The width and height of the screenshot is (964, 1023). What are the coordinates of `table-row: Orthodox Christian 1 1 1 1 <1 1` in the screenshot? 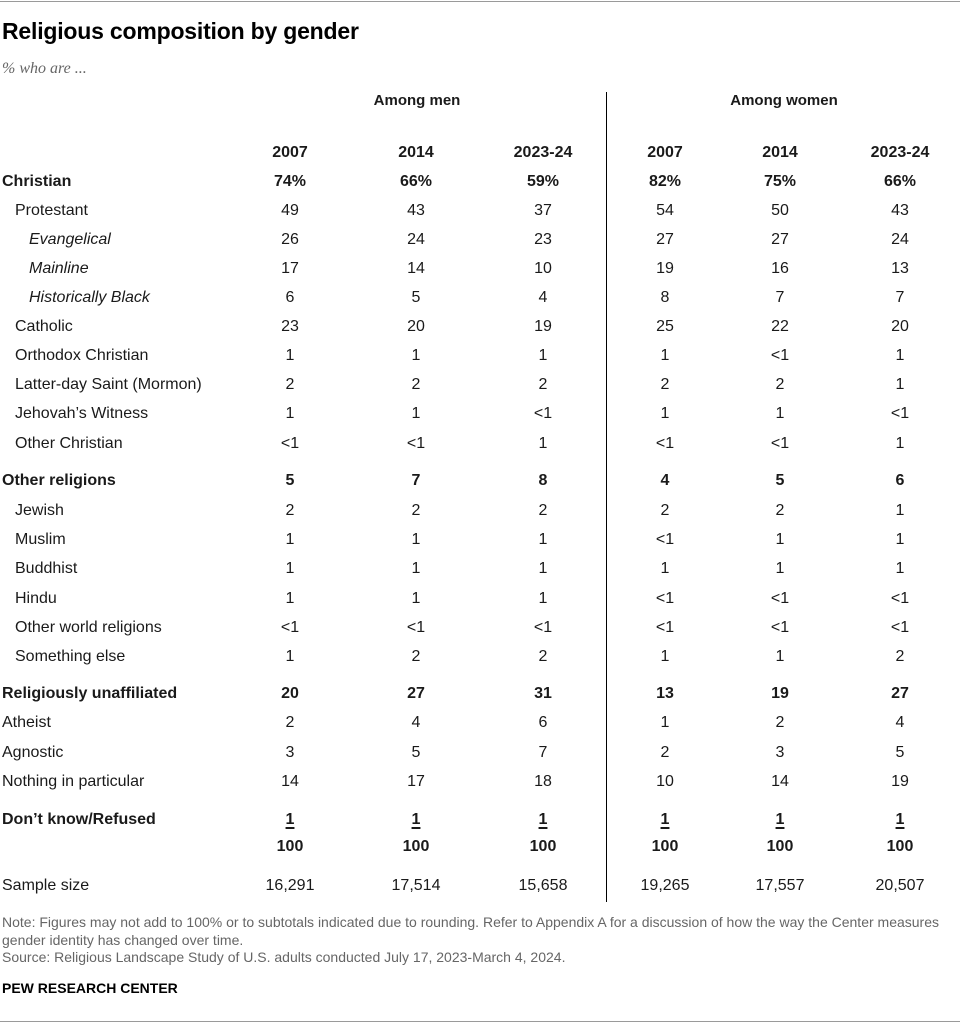 It's located at (482, 360).